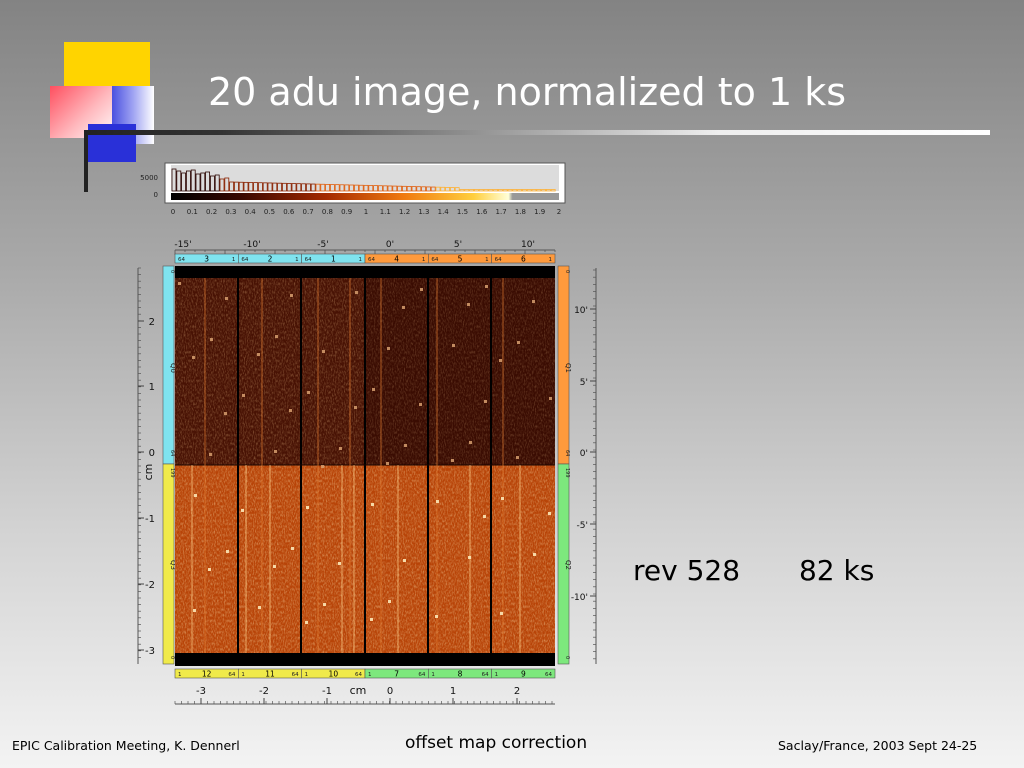  What do you see at coordinates (501, 212) in the screenshot?
I see `hist-xtick-label: 1.7` at bounding box center [501, 212].